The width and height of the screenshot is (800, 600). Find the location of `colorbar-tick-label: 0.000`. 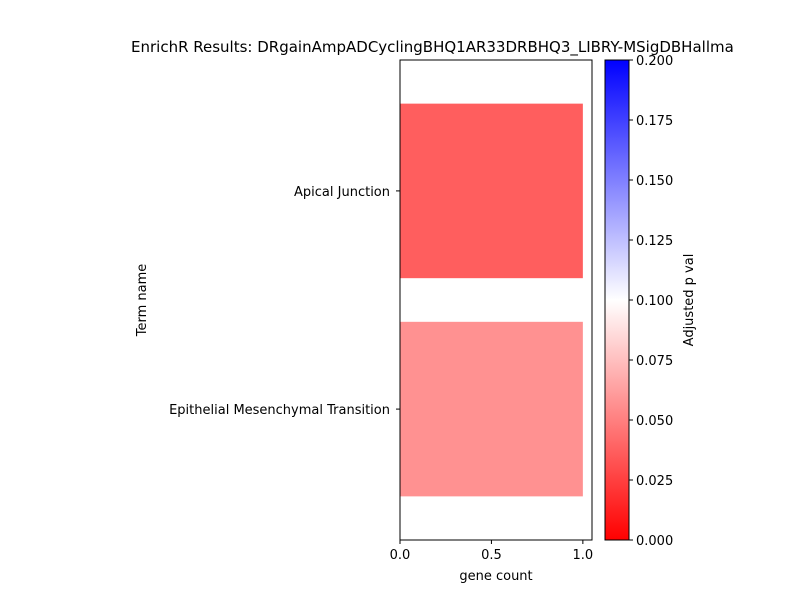

colorbar-tick-label: 0.000 is located at coordinates (654, 541).